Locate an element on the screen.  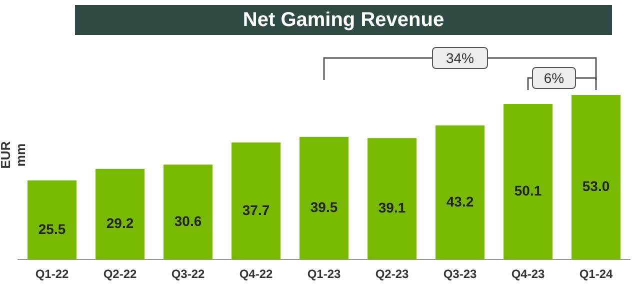
x-tick-label: Q2-23 is located at coordinates (392, 274).